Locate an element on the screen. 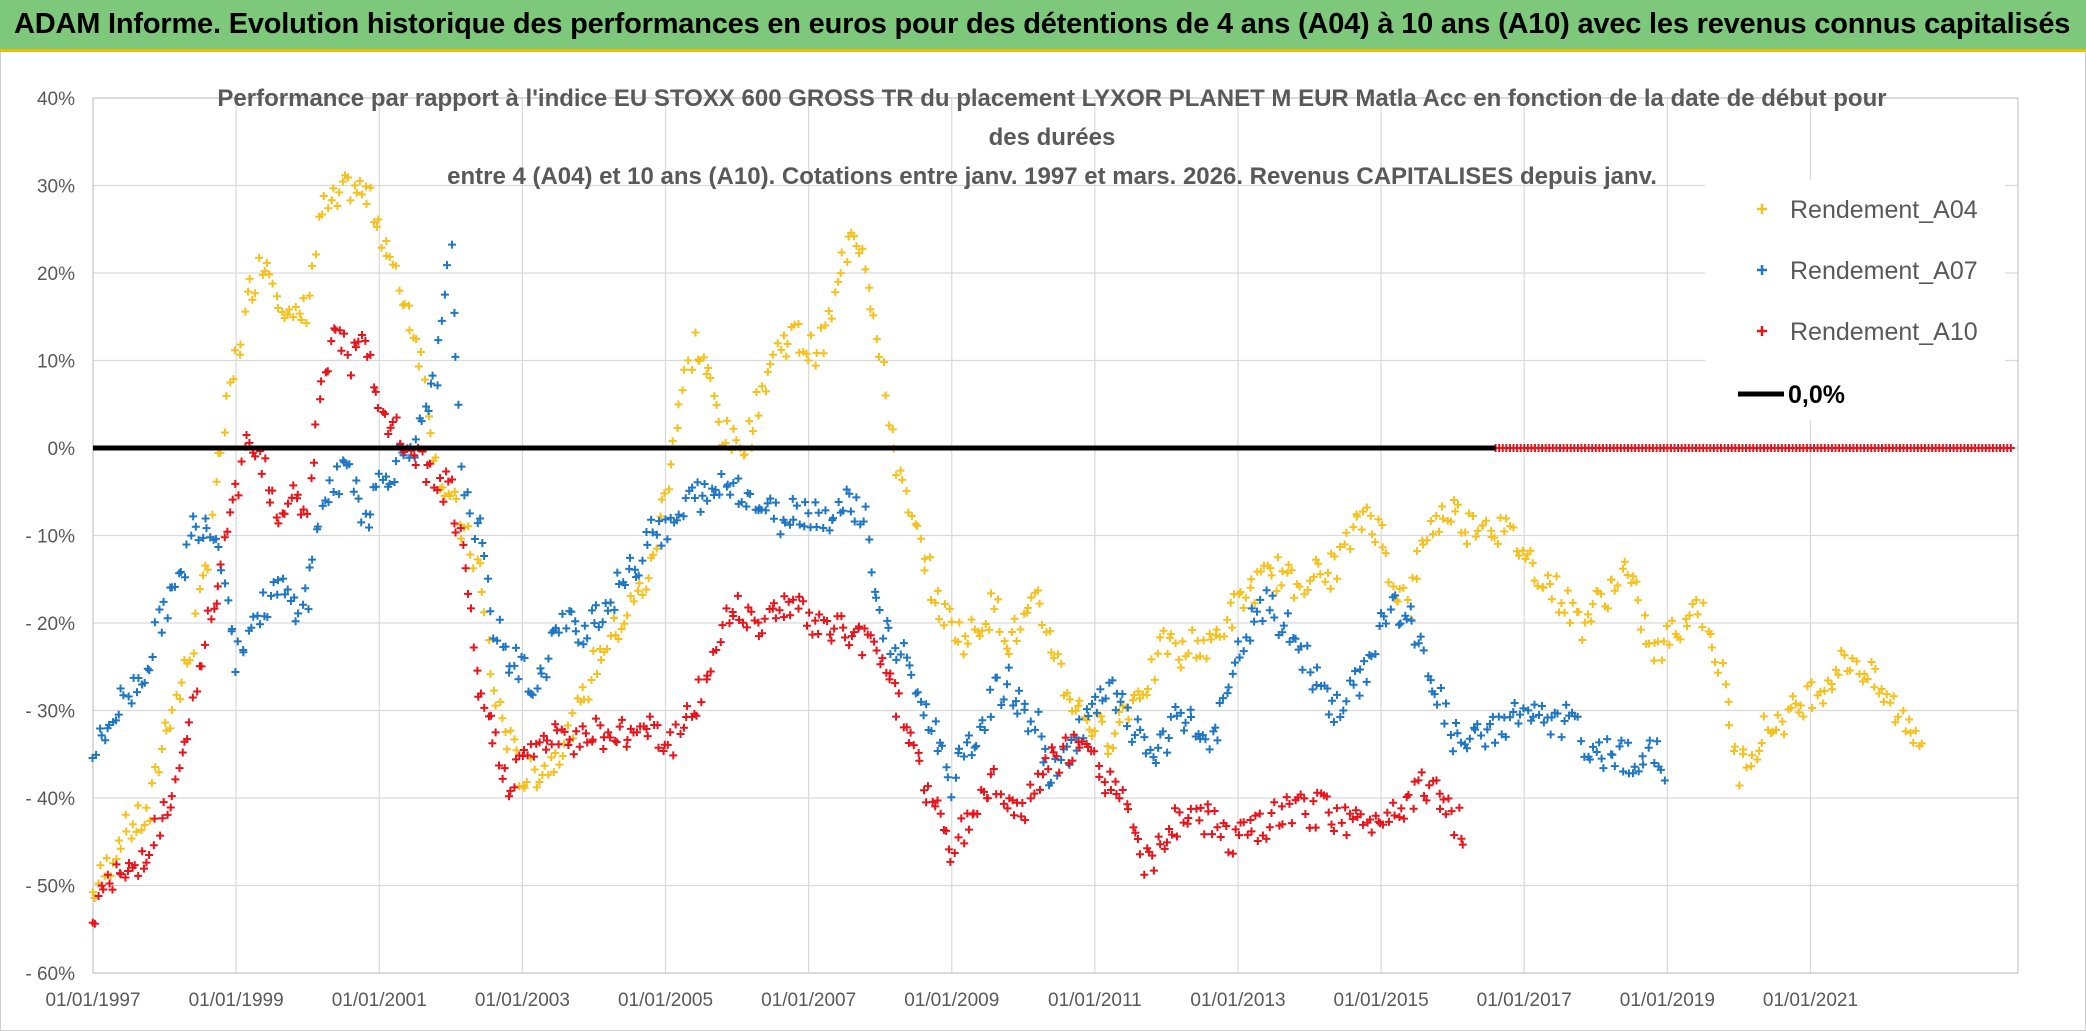  x-tick-label: 01/01/2011 is located at coordinates (1095, 1000).